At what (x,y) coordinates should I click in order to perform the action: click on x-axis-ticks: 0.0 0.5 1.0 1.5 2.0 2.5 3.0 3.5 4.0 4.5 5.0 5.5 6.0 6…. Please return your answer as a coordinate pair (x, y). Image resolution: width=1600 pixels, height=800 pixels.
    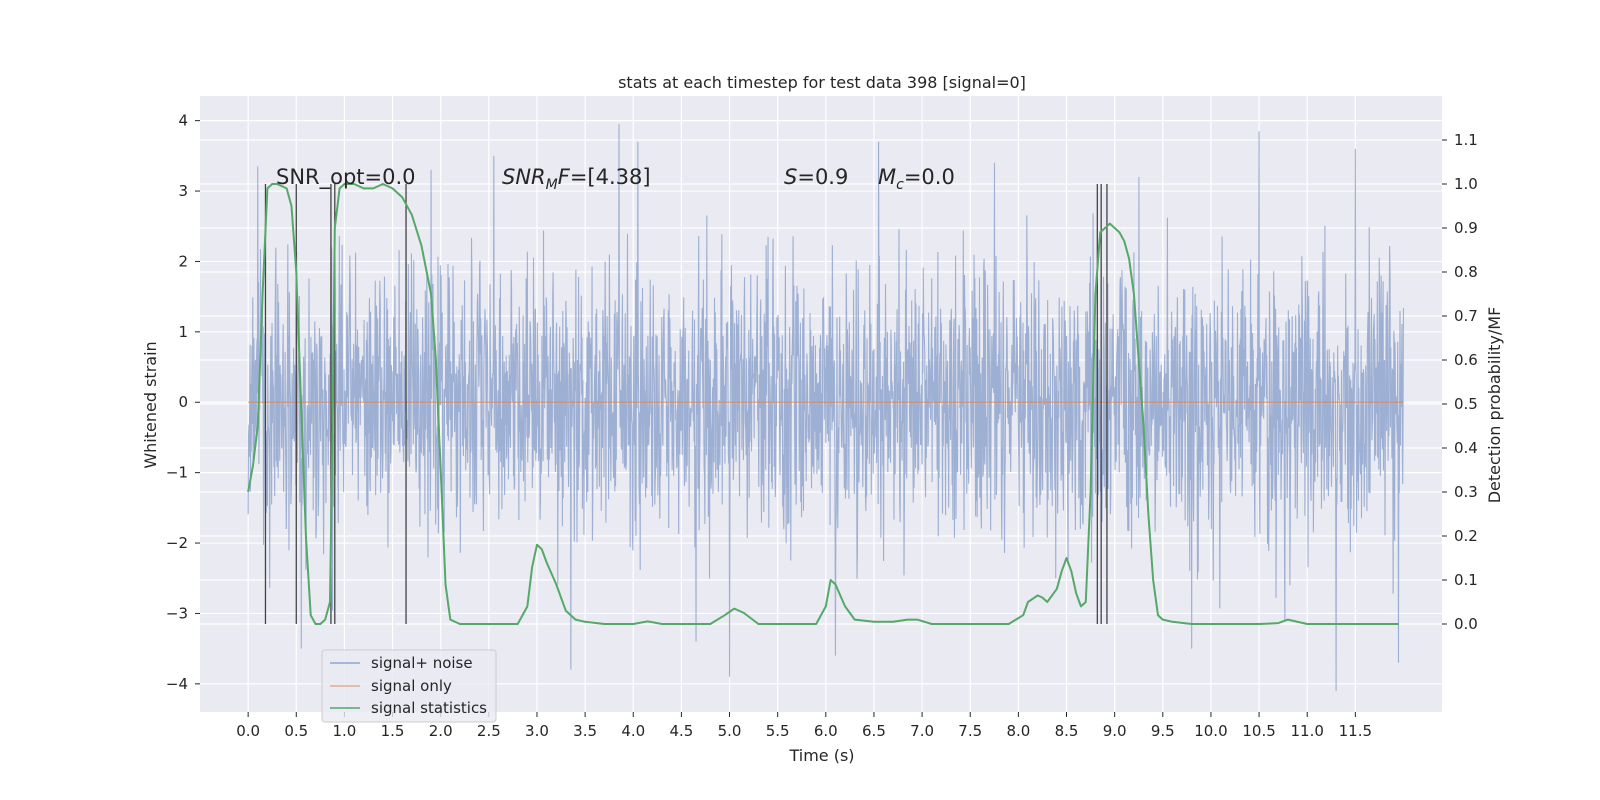
    Looking at the image, I should click on (804, 726).